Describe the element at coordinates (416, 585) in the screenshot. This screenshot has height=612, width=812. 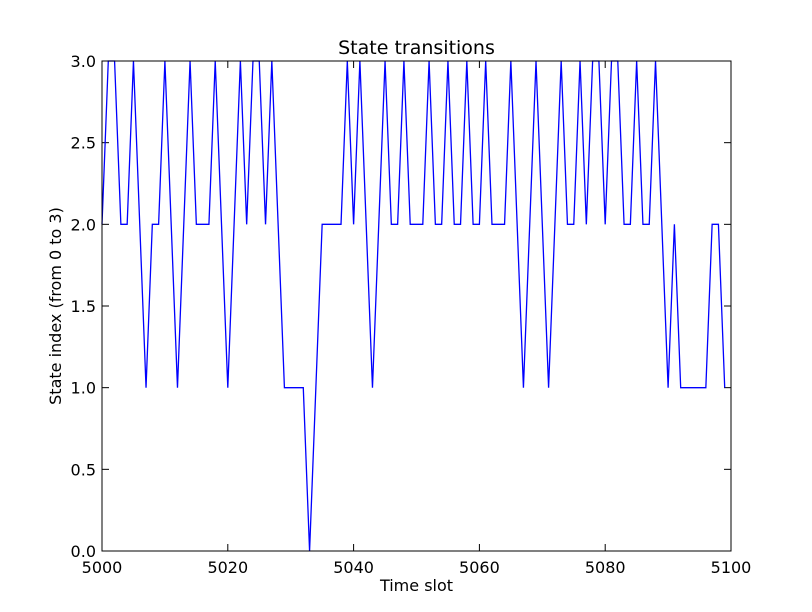
I see `x-axis-title: Time slot` at that location.